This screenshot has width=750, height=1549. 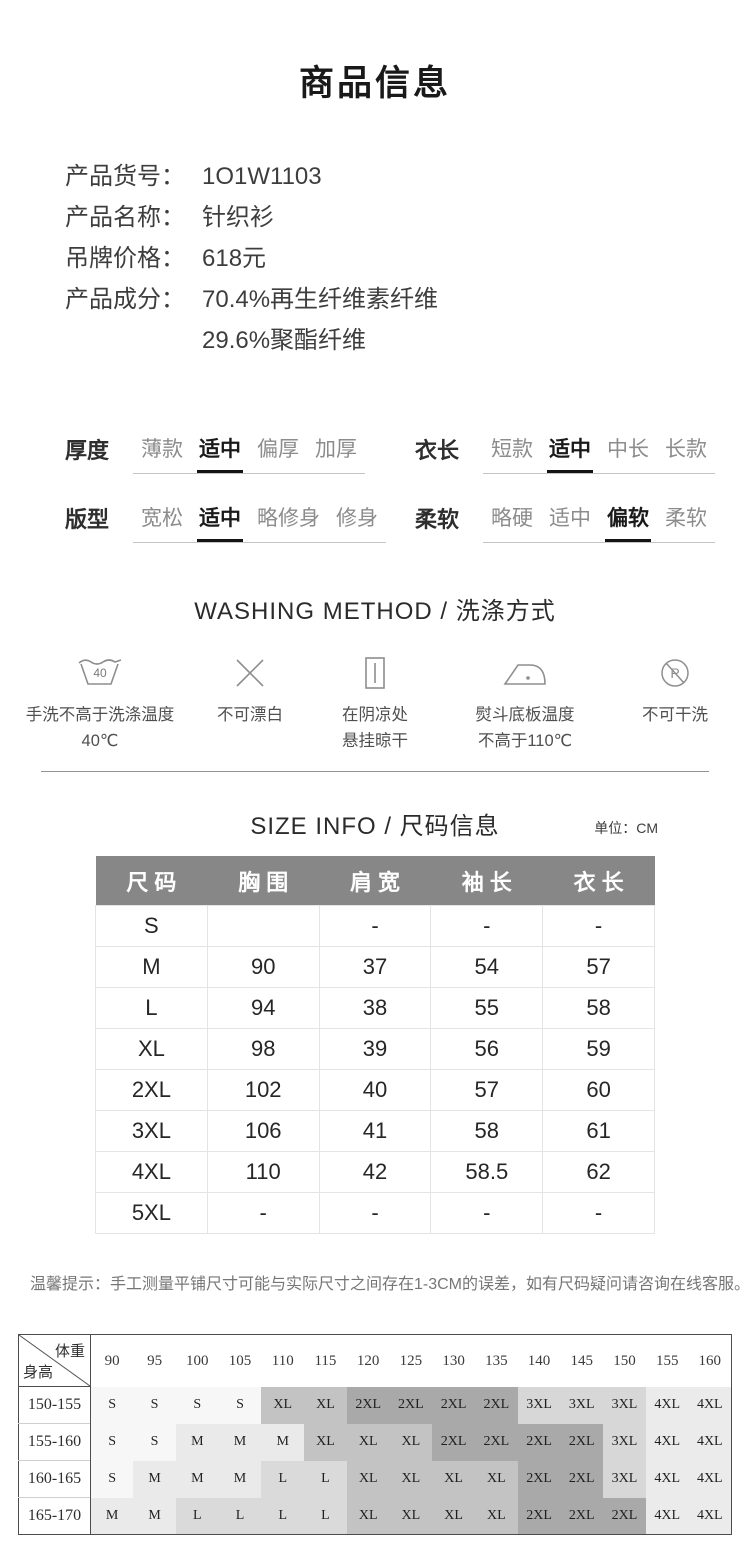 What do you see at coordinates (54, 1442) in the screenshot?
I see `height-label-cell: 155-160` at bounding box center [54, 1442].